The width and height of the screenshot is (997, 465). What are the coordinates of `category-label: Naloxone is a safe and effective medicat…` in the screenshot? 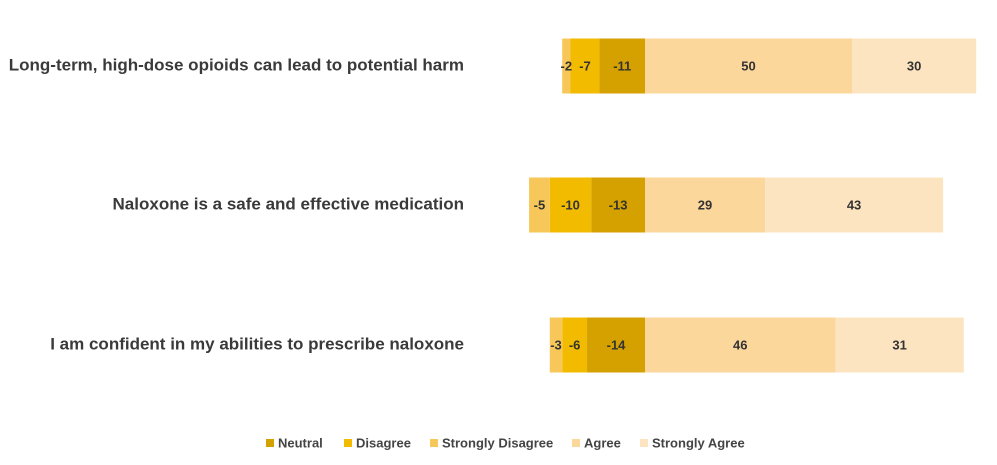 It's located at (288, 203).